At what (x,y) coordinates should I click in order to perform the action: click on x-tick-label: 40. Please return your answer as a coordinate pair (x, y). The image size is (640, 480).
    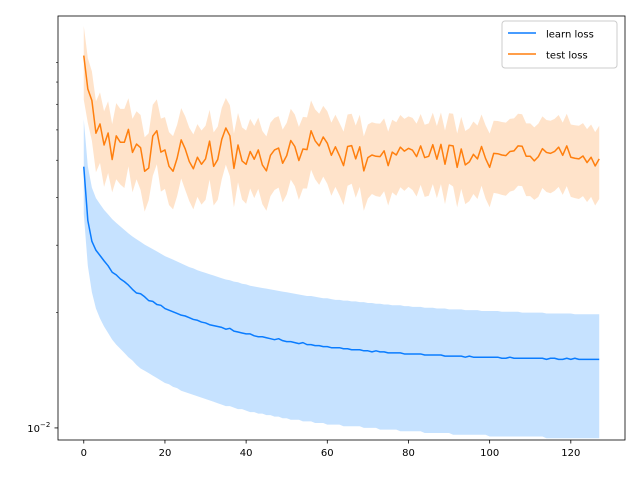
    Looking at the image, I should click on (246, 453).